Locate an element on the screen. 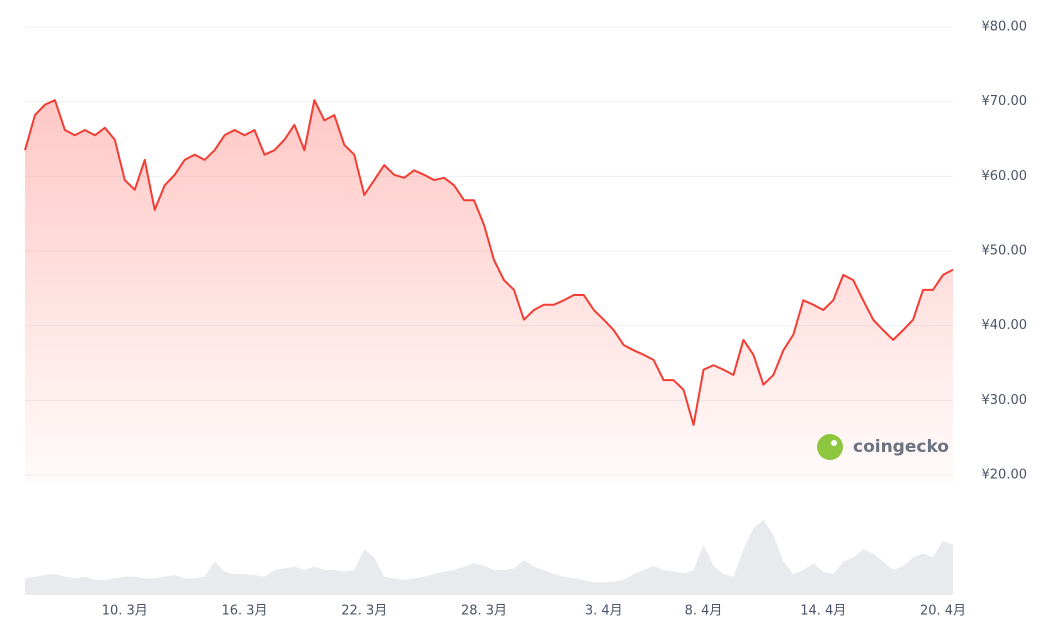  x-tick-label: 20. 4月 is located at coordinates (943, 611).